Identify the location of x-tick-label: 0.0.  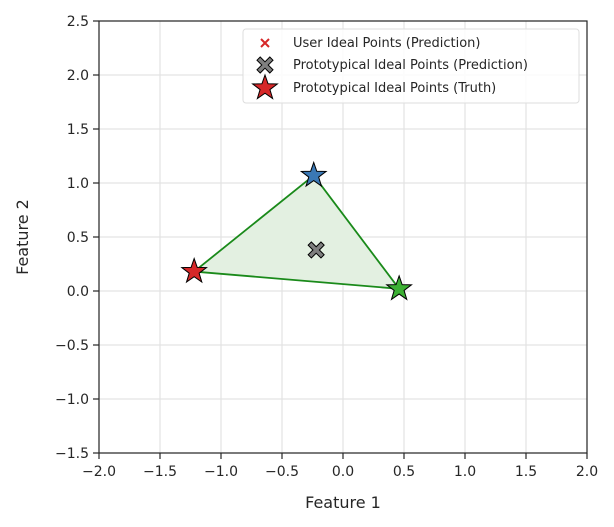
(343, 472).